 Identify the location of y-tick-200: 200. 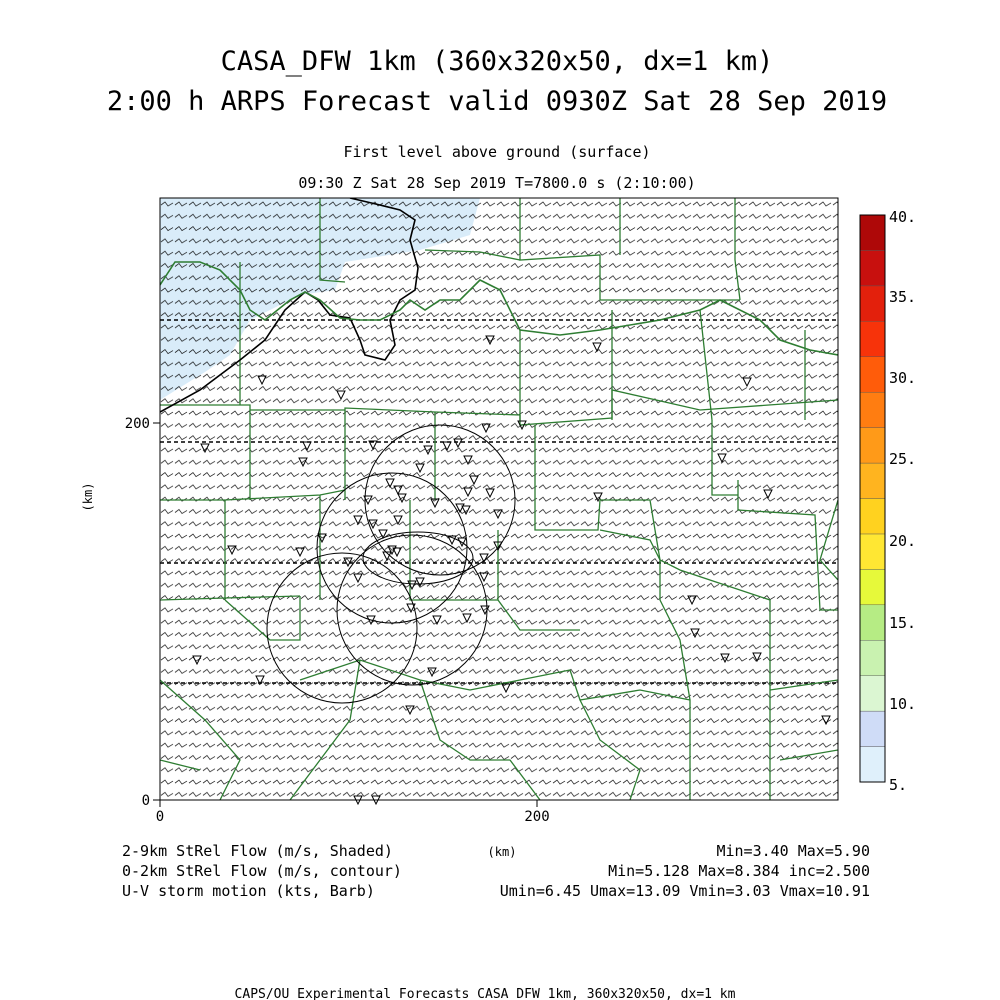
(137, 424).